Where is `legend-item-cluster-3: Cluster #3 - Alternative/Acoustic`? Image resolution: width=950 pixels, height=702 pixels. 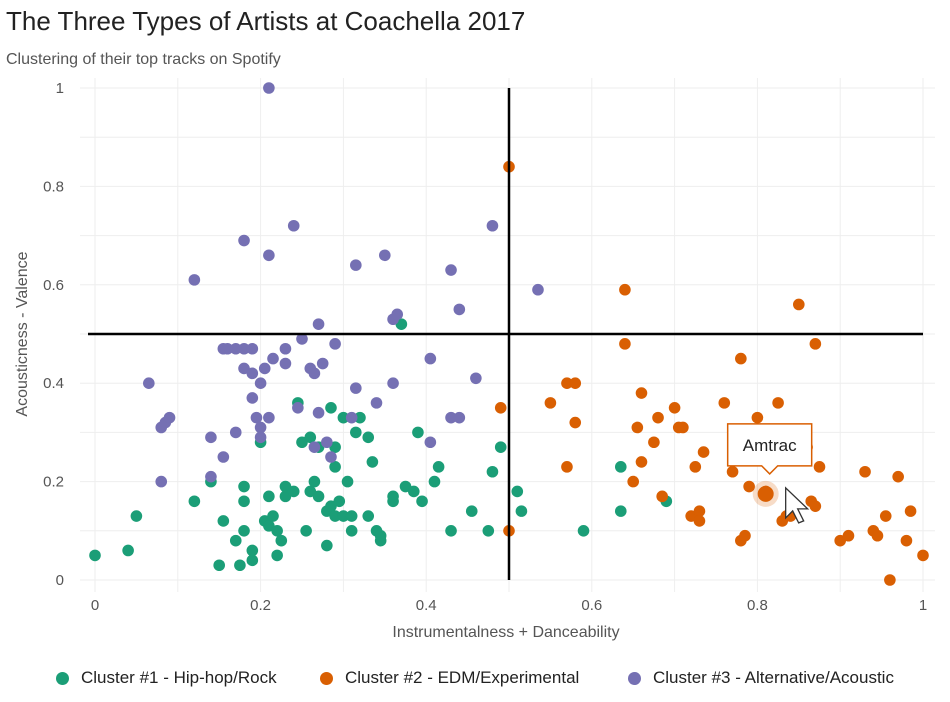
legend-item-cluster-3: Cluster #3 - Alternative/Acoustic is located at coordinates (761, 678).